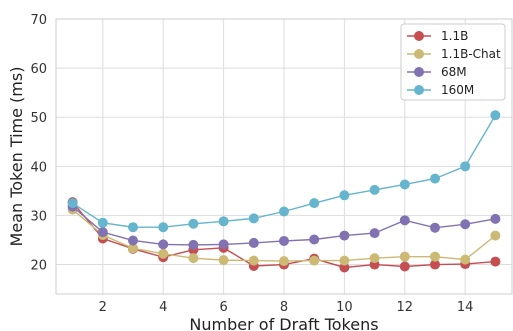  I want to click on legend-item: 160M, so click(440, 90).